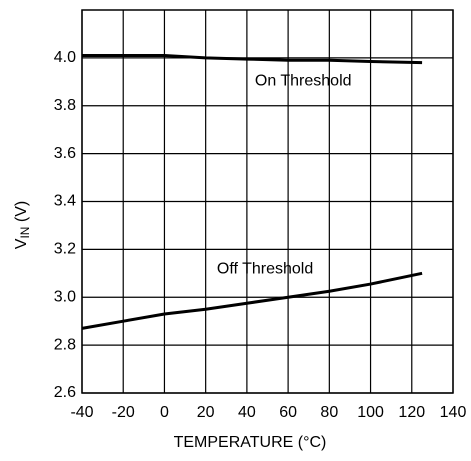 The height and width of the screenshot is (461, 471). I want to click on y-tick-label: 3.4, so click(65, 201).